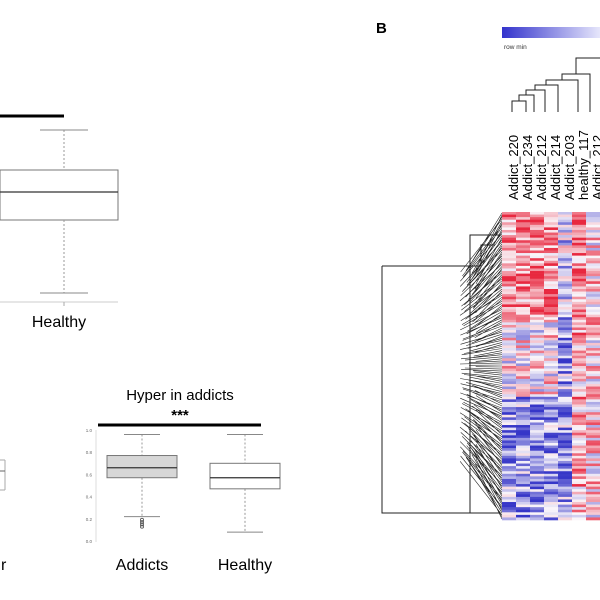 This screenshot has width=600, height=600. I want to click on hyper-ytick-label: 0.2, so click(89, 519).